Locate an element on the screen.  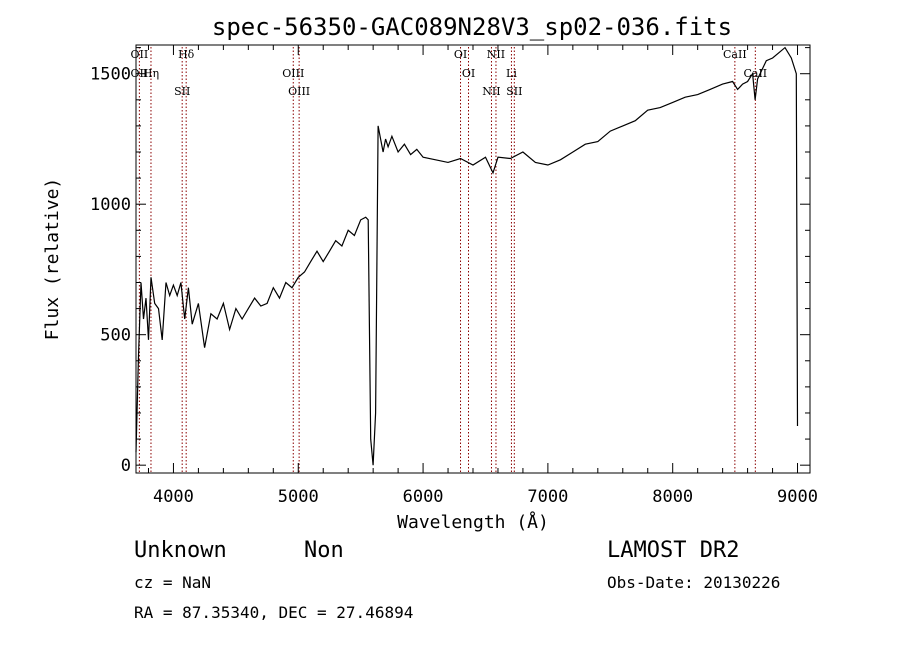
x-tick-label: 5000 is located at coordinates (298, 497).